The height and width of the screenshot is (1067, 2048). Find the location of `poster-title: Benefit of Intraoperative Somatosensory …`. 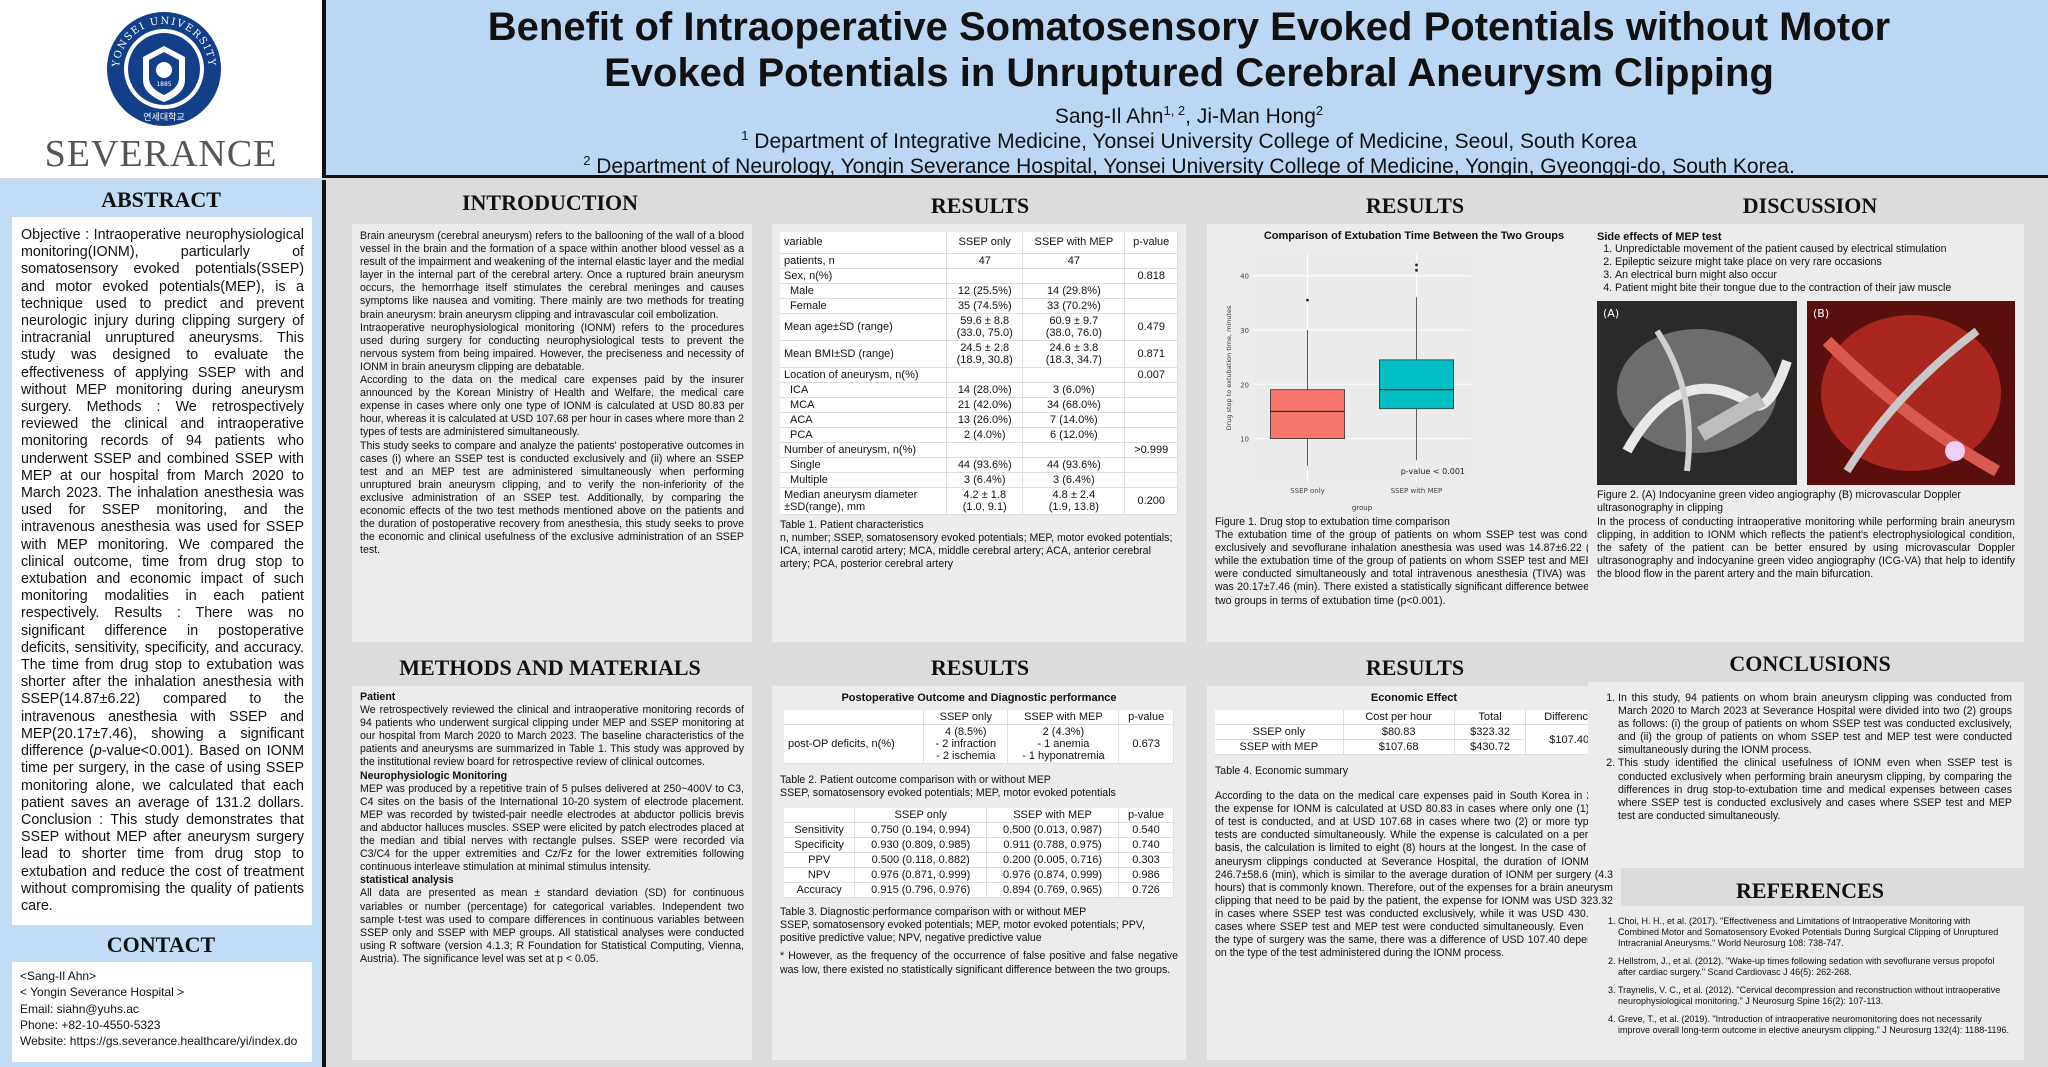

poster-title: Benefit of Intraoperative Somatosensory … is located at coordinates (1189, 50).